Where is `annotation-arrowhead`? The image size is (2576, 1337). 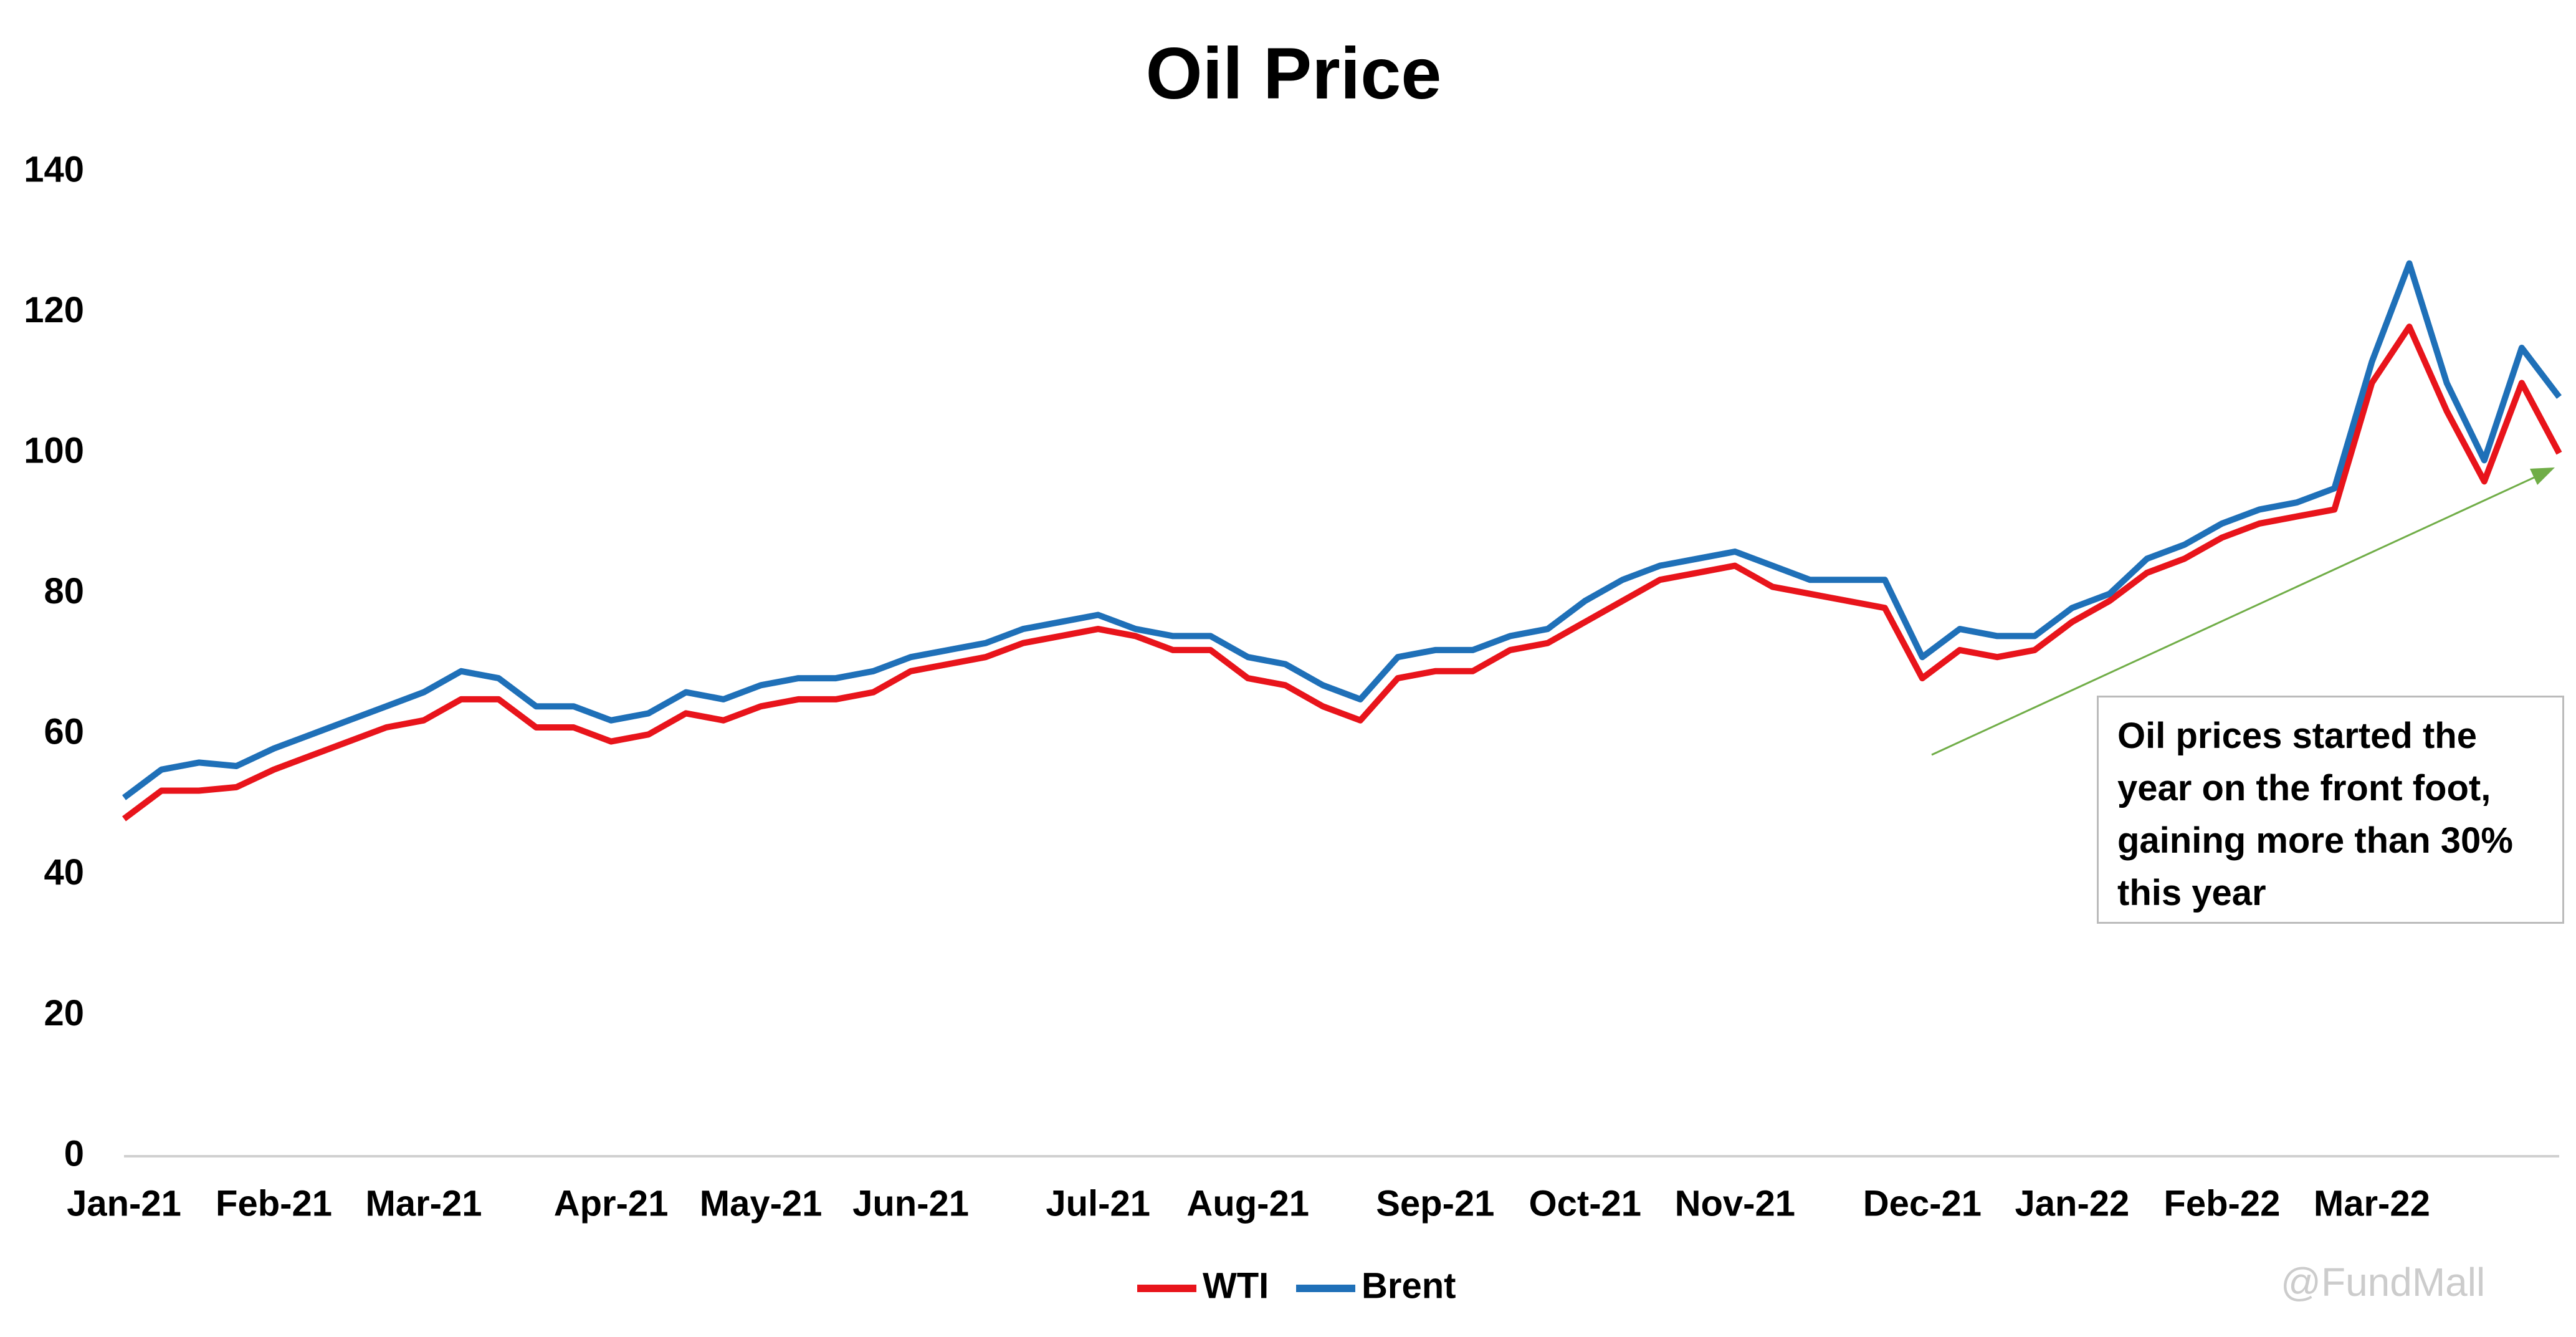
annotation-arrowhead is located at coordinates (2543, 476).